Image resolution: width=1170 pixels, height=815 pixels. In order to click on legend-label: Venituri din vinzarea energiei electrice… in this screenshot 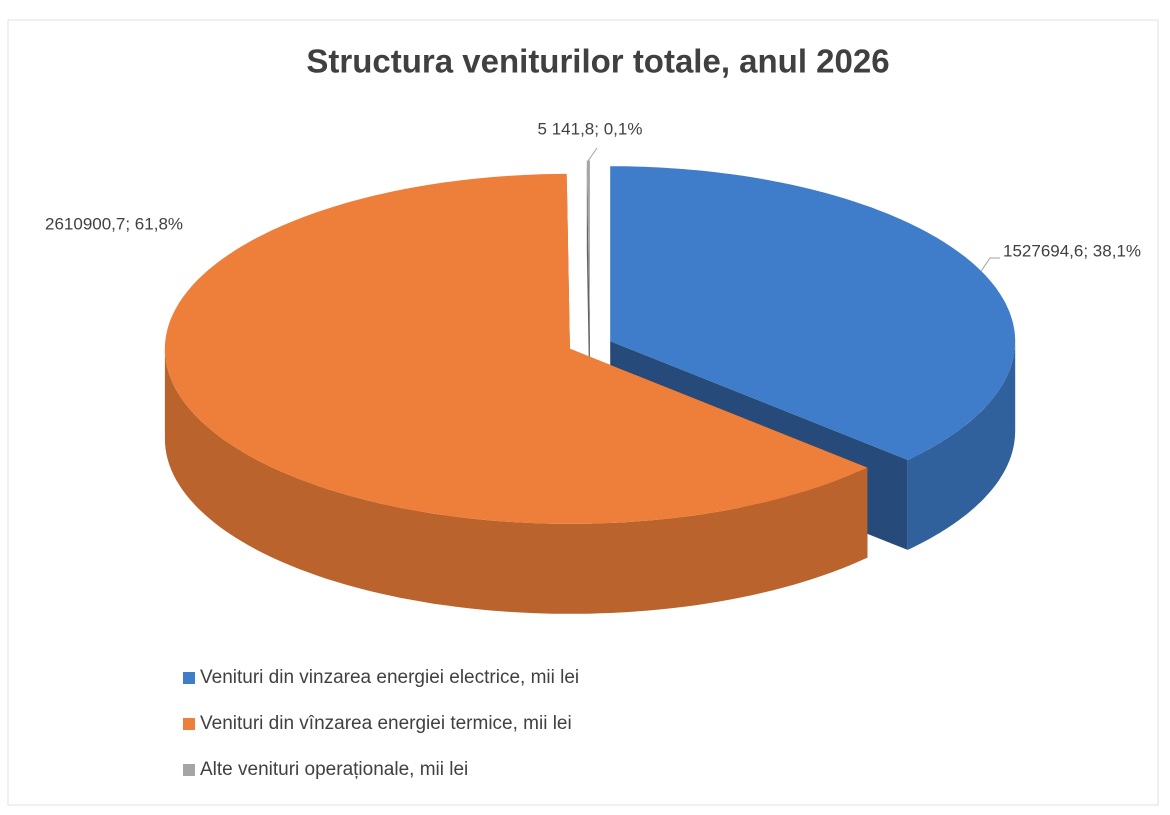, I will do `click(389, 677)`.